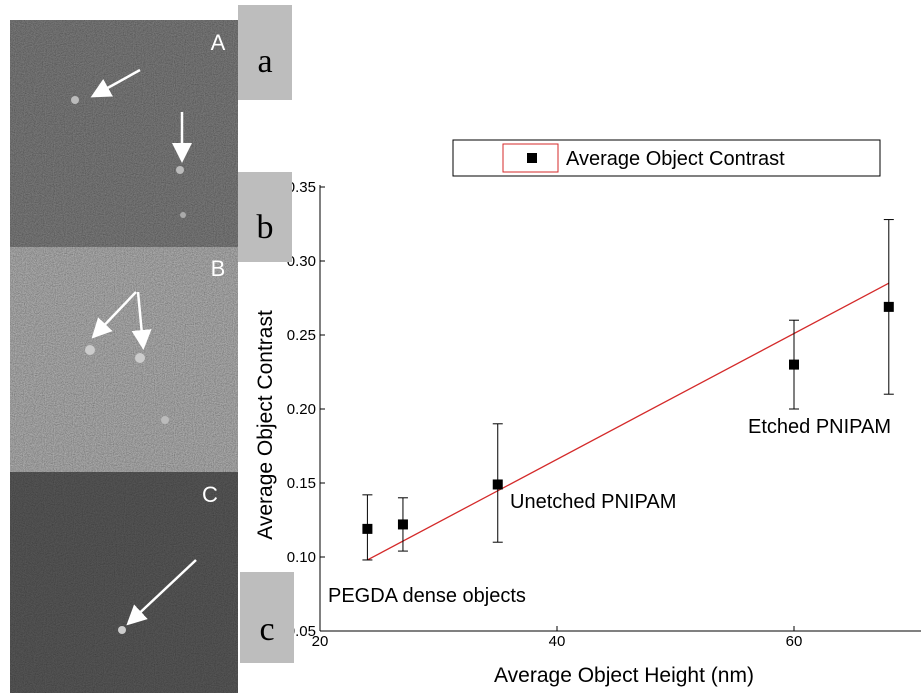 This screenshot has height=698, width=921. I want to click on annotation: Etched PNIPAM, so click(819, 427).